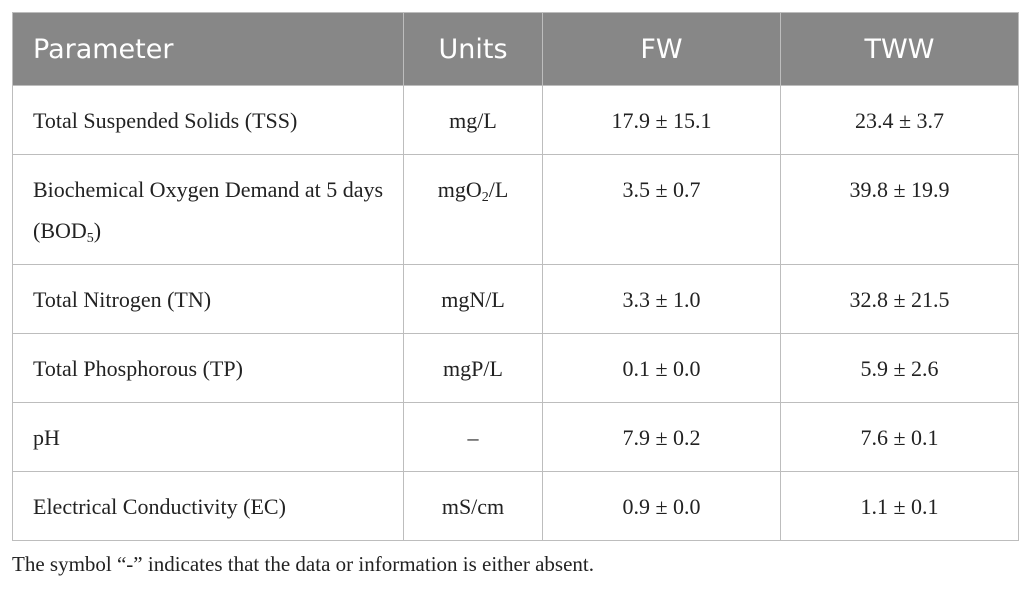 This screenshot has height=592, width=1025. I want to click on table-cell: Electrical Conductivity (EC), so click(208, 506).